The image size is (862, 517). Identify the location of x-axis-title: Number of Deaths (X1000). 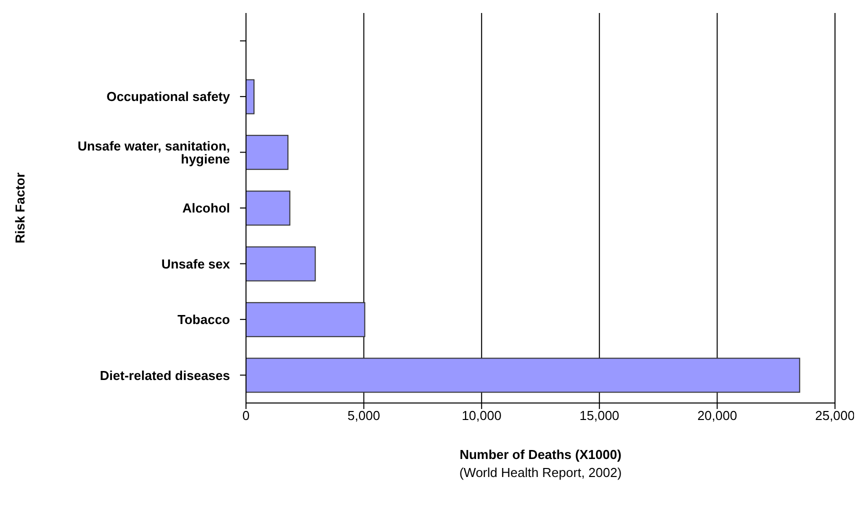
(541, 454).